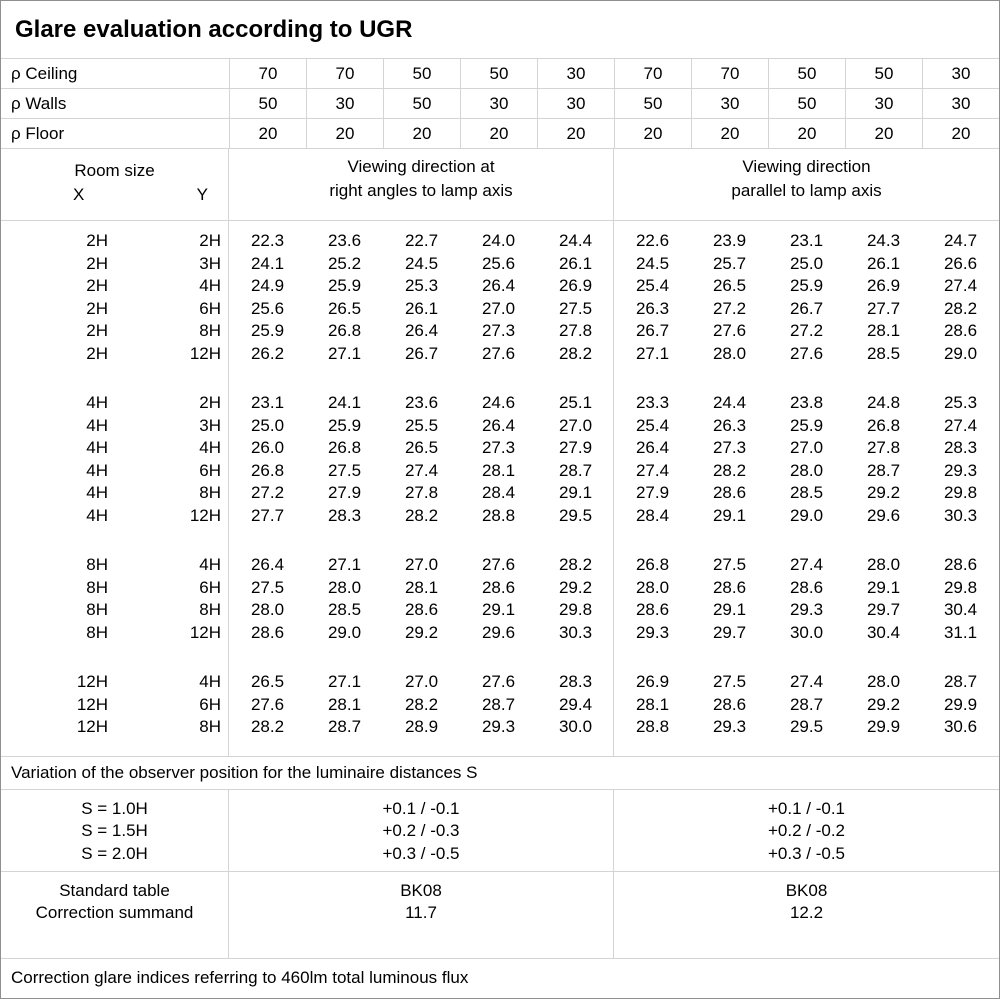 The image size is (1000, 1000). I want to click on ugr-value-perpendicular: 28.6, so click(421, 609).